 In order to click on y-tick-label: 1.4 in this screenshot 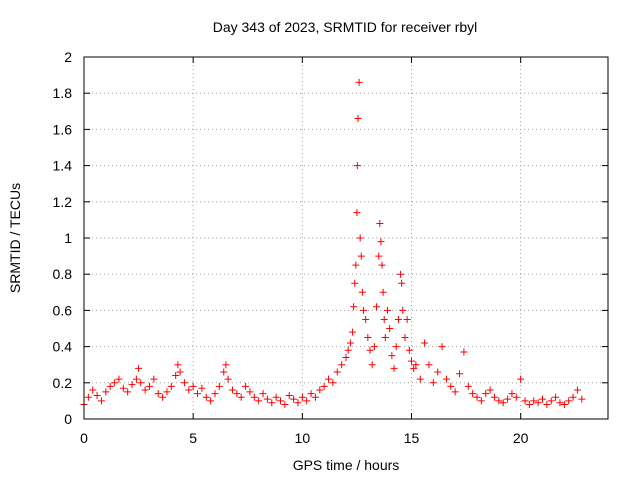, I will do `click(63, 166)`.